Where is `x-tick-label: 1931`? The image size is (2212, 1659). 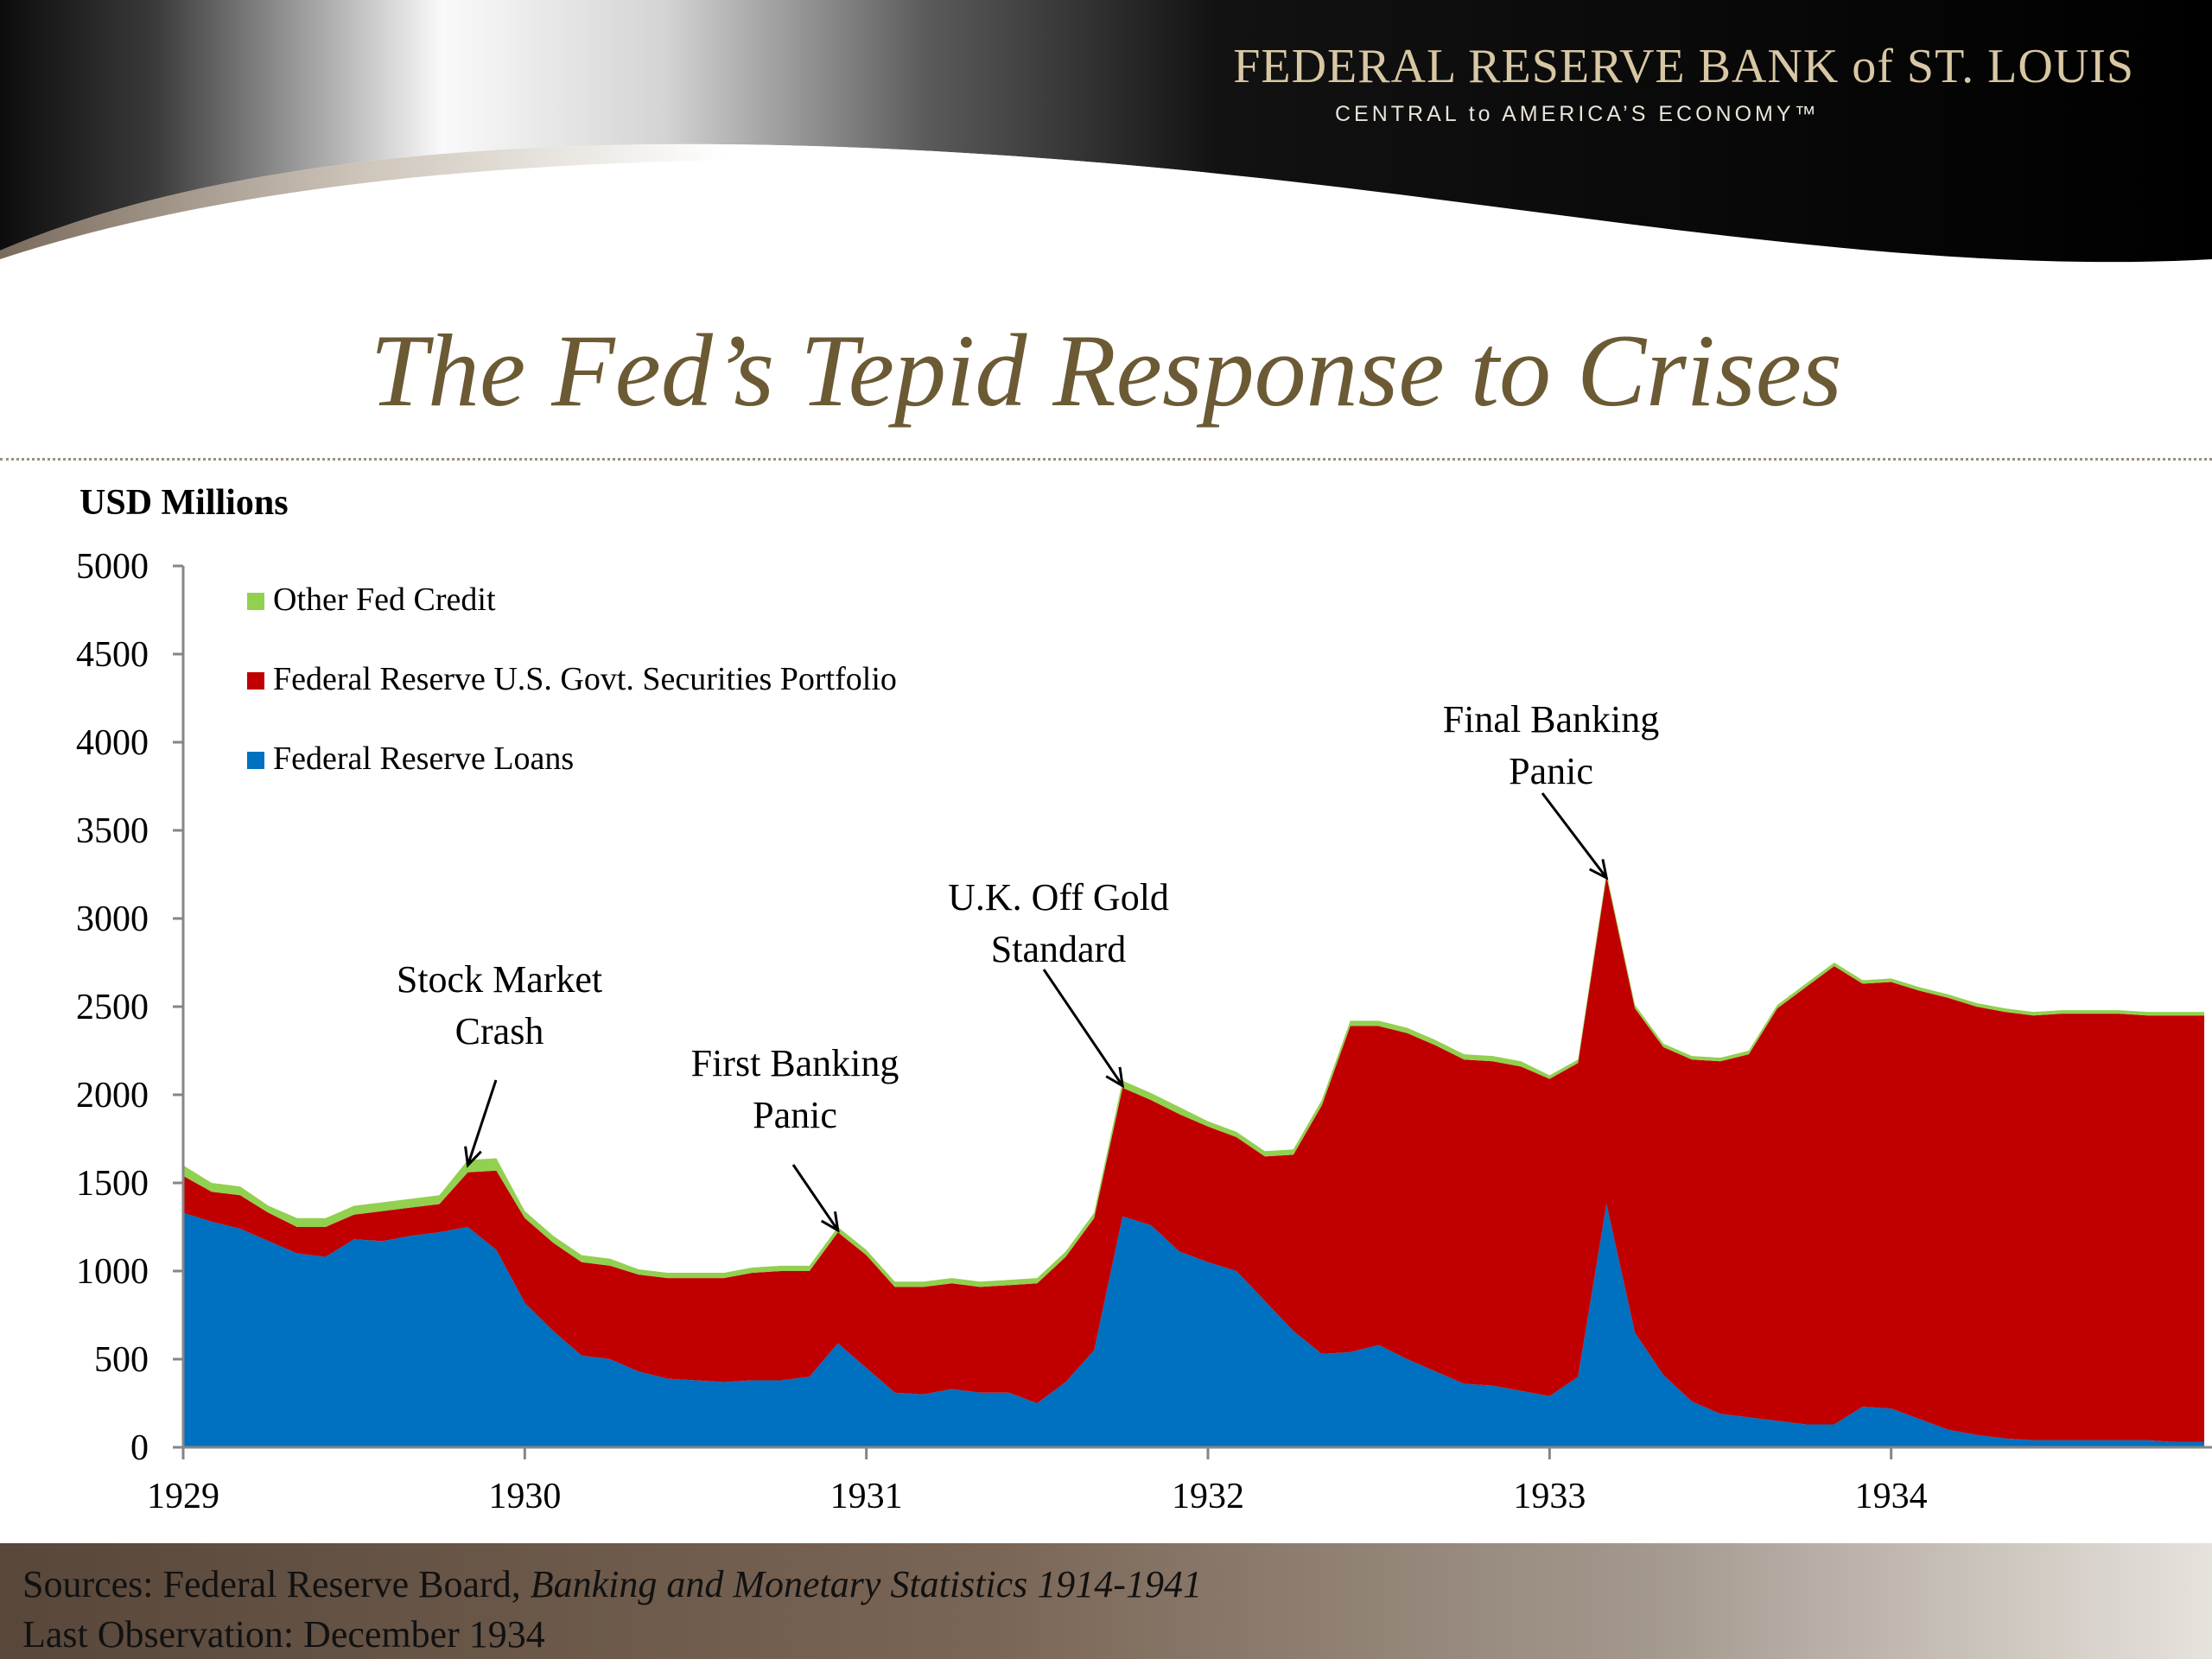
x-tick-label: 1931 is located at coordinates (866, 1496).